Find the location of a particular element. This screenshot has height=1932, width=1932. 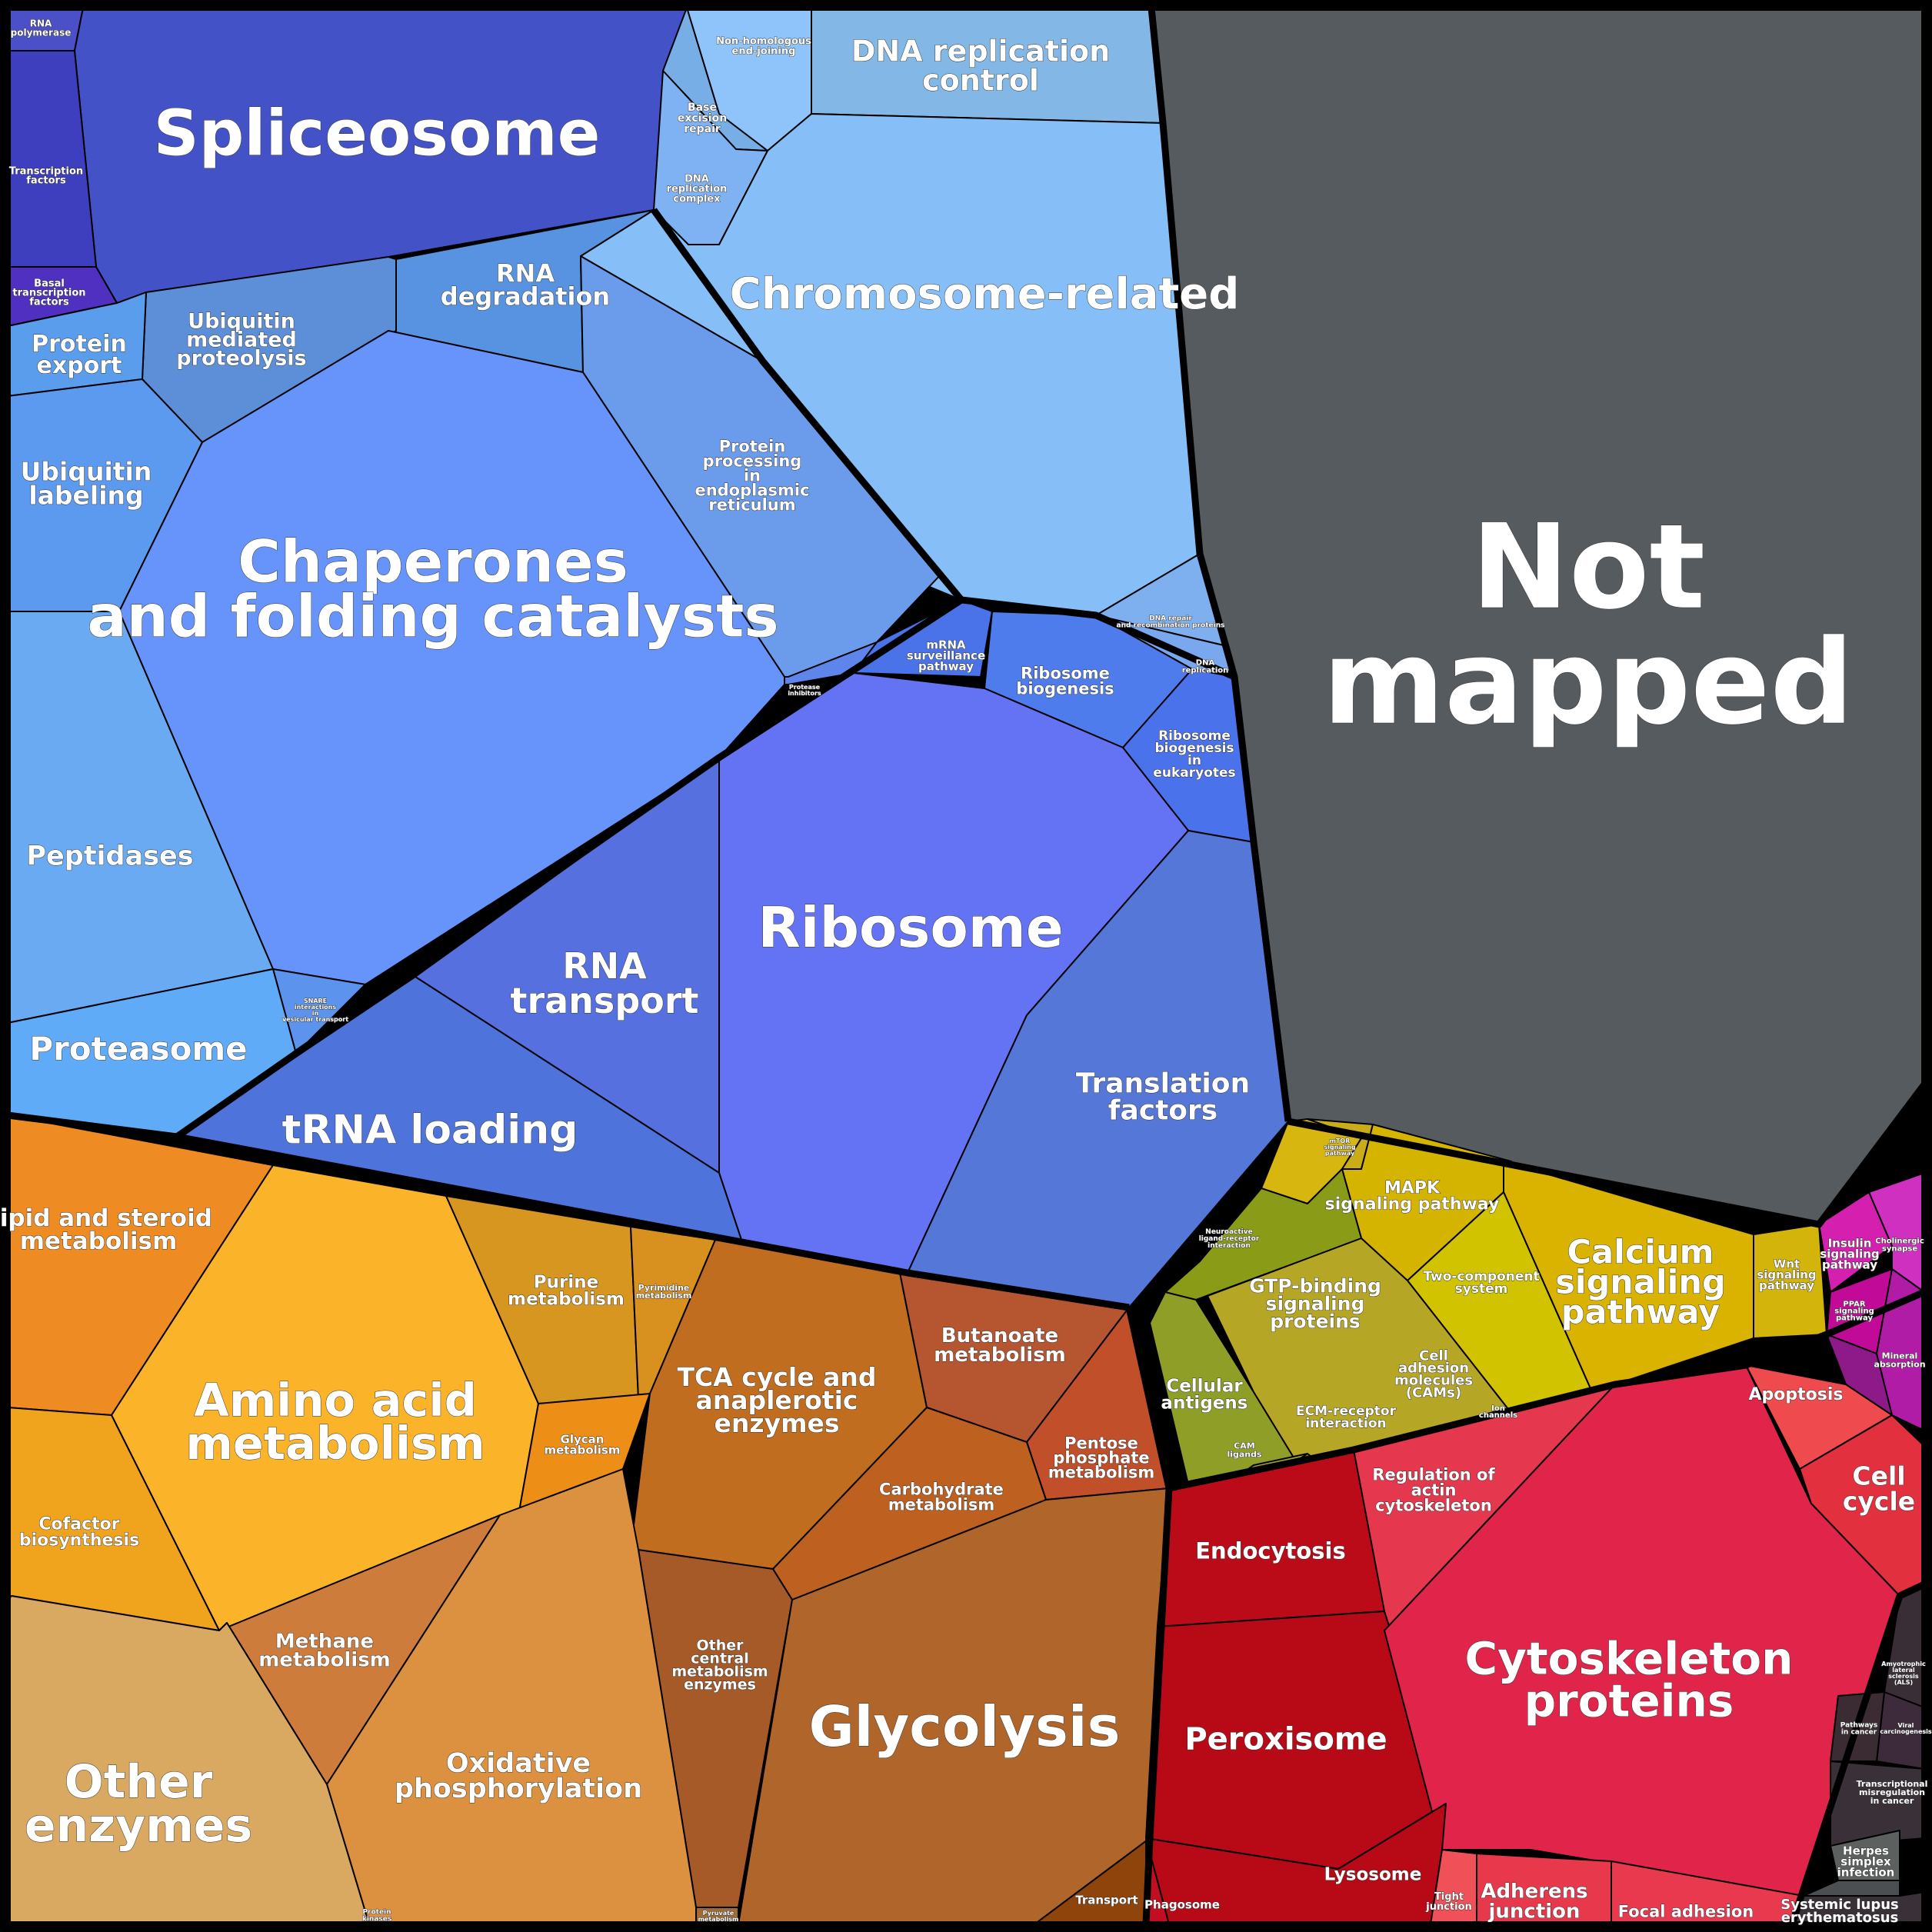

label-phagosome: Phagosome is located at coordinates (1182, 1904).